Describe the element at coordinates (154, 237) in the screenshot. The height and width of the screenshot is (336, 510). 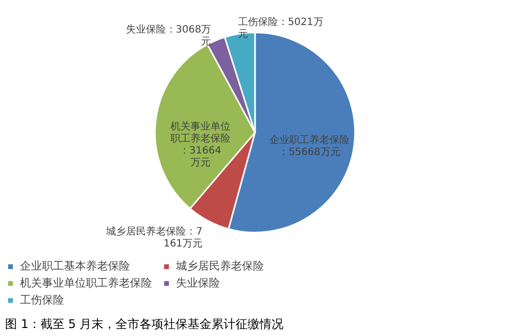
I see `data-label: 城乡居民养老保险：7161万元` at that location.